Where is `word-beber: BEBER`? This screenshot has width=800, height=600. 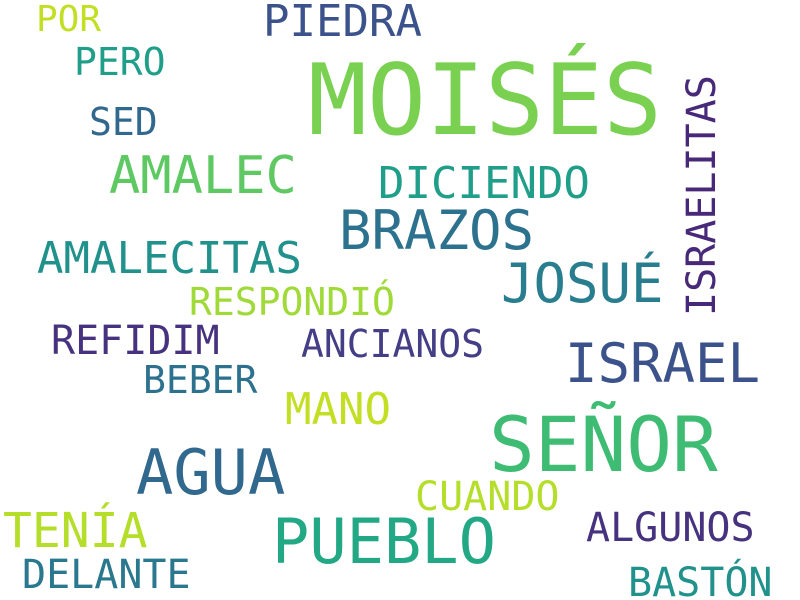 word-beber: BEBER is located at coordinates (200, 380).